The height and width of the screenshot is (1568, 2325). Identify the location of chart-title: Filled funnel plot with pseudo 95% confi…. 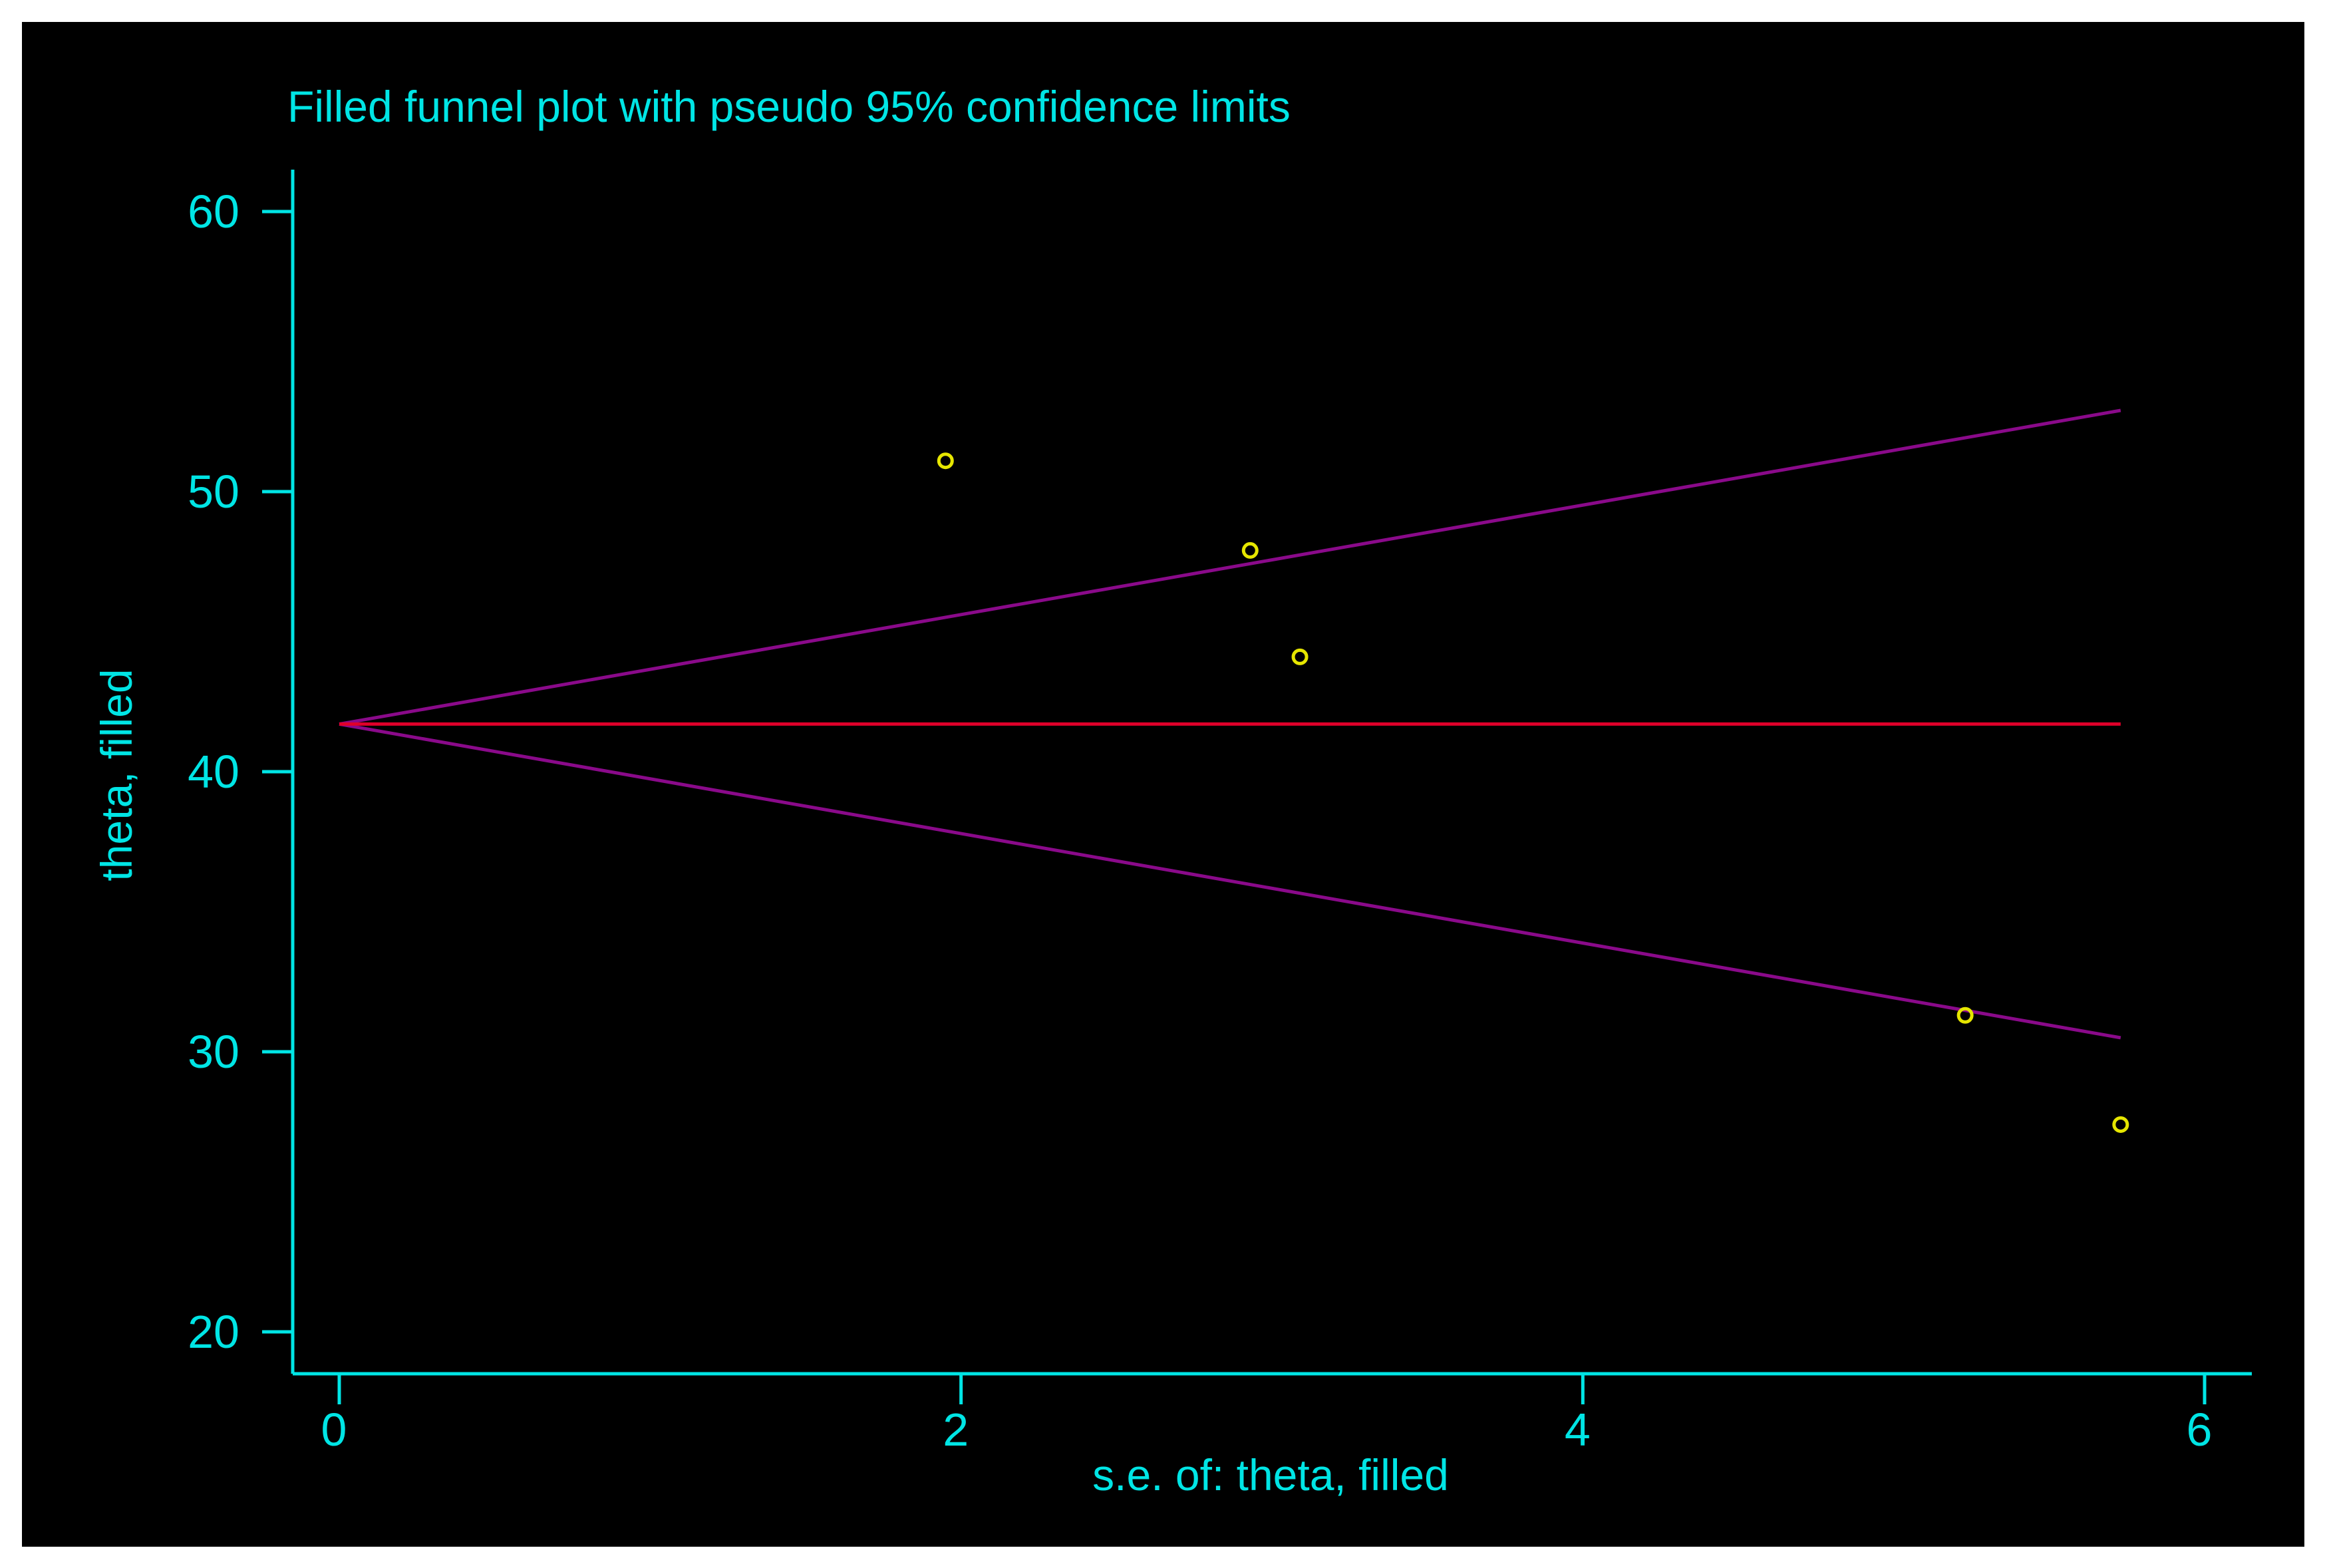
(789, 106).